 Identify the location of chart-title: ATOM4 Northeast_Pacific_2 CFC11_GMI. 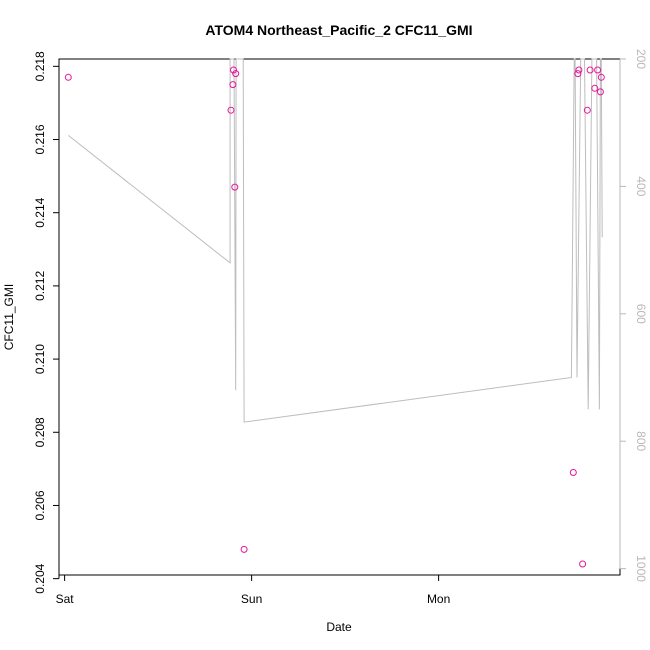
(338, 30).